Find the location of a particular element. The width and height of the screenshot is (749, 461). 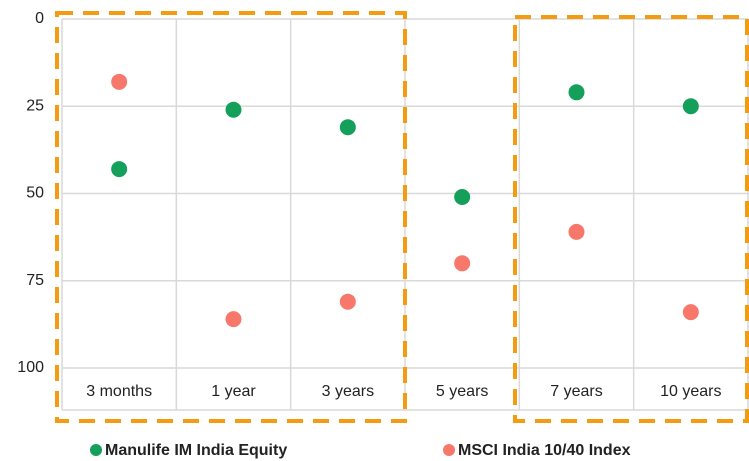

y-tick-label: 75 is located at coordinates (35, 280).